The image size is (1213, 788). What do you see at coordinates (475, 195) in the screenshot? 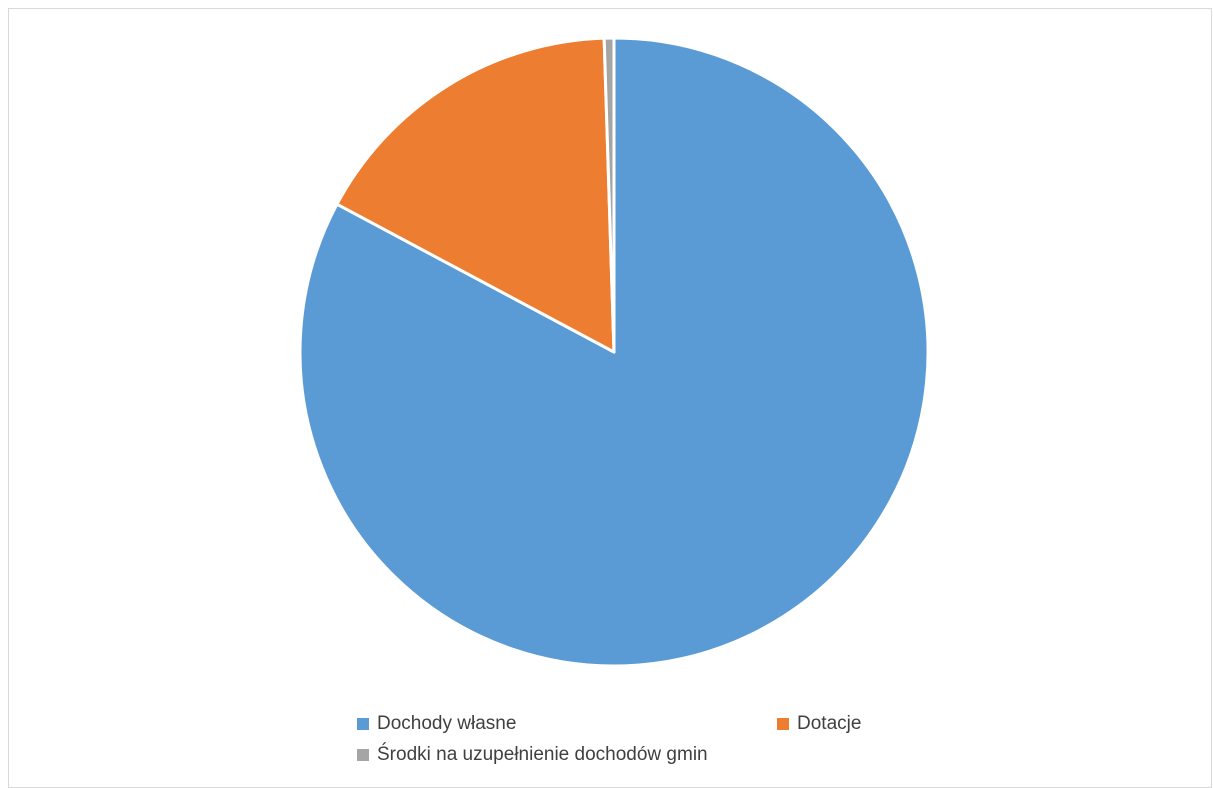
I see `slice-dotacje` at bounding box center [475, 195].